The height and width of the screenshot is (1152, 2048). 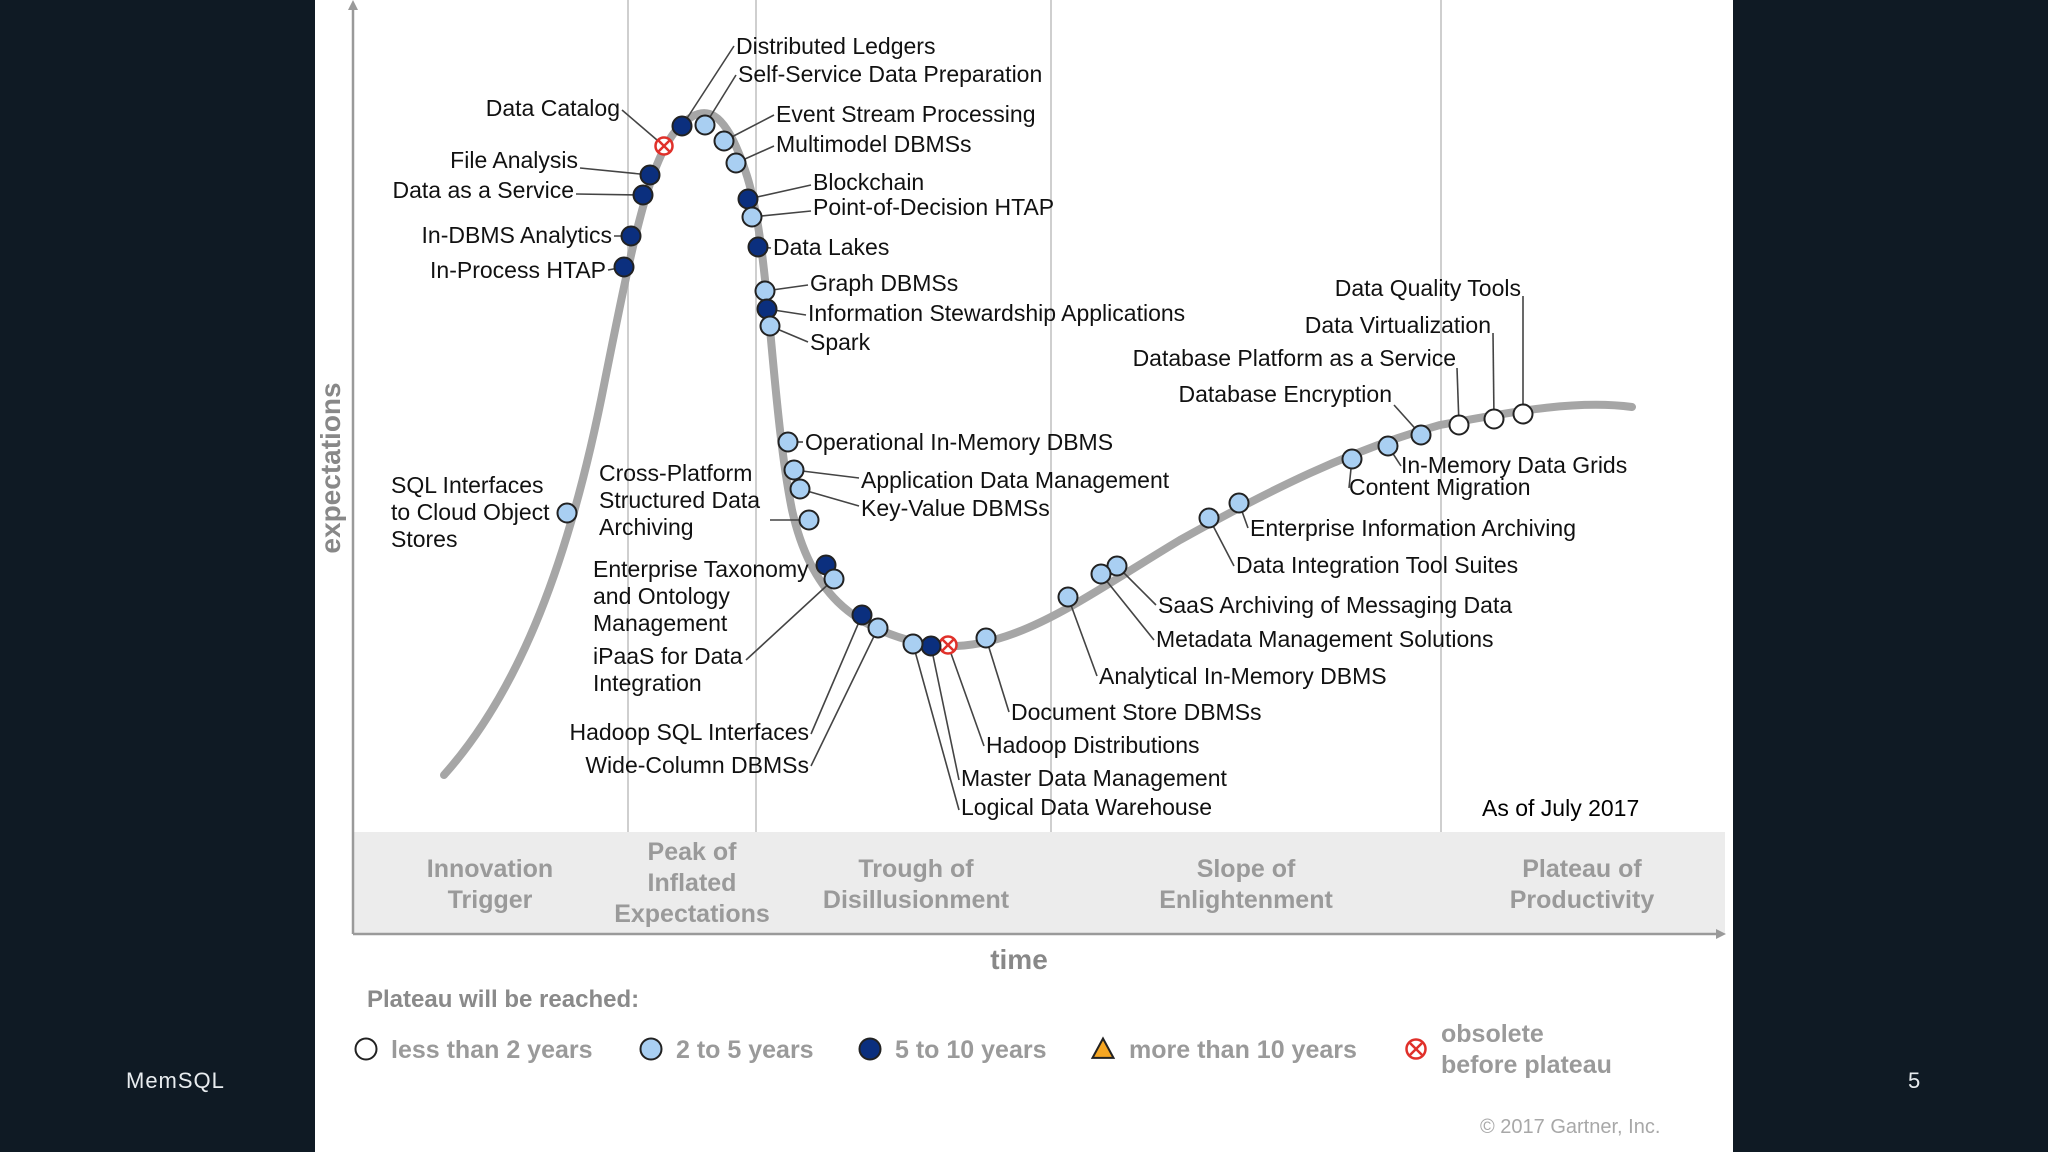 What do you see at coordinates (651, 1049) in the screenshot?
I see `legend-marker-2-to-5-years` at bounding box center [651, 1049].